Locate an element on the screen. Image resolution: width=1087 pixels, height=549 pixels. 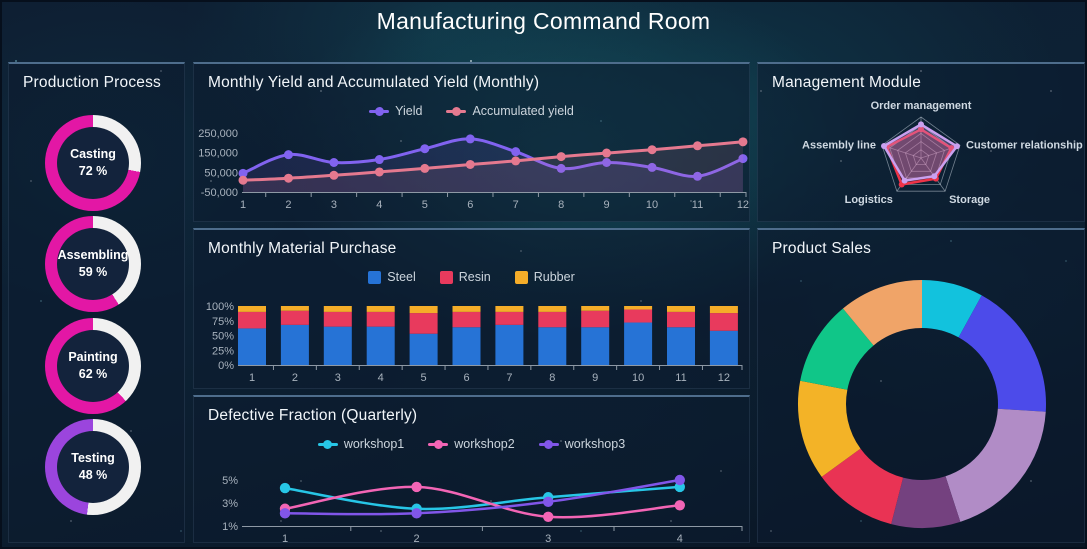
svg-text: 11 is located at coordinates (697, 205).